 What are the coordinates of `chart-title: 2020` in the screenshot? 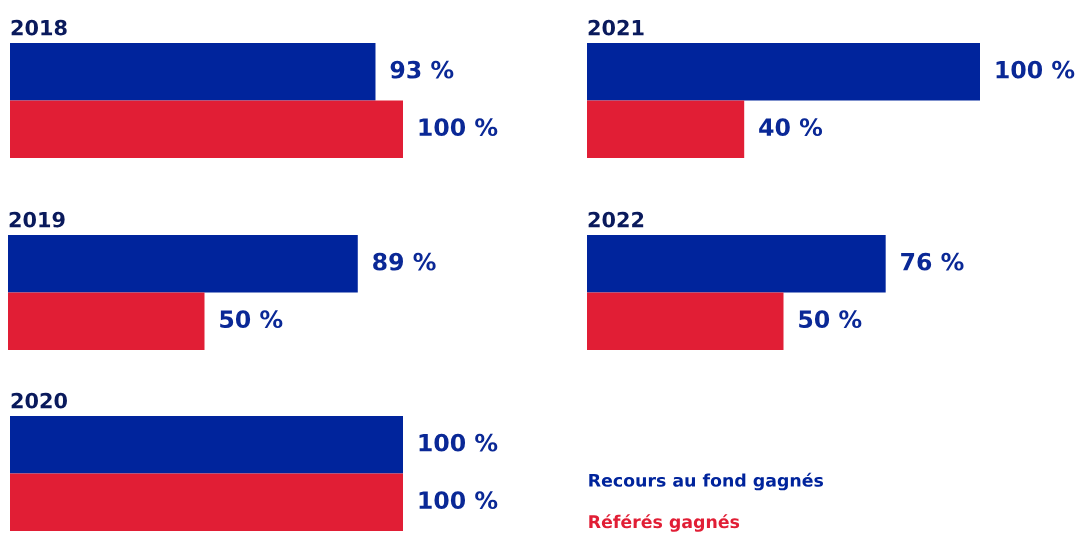 It's located at (39, 400).